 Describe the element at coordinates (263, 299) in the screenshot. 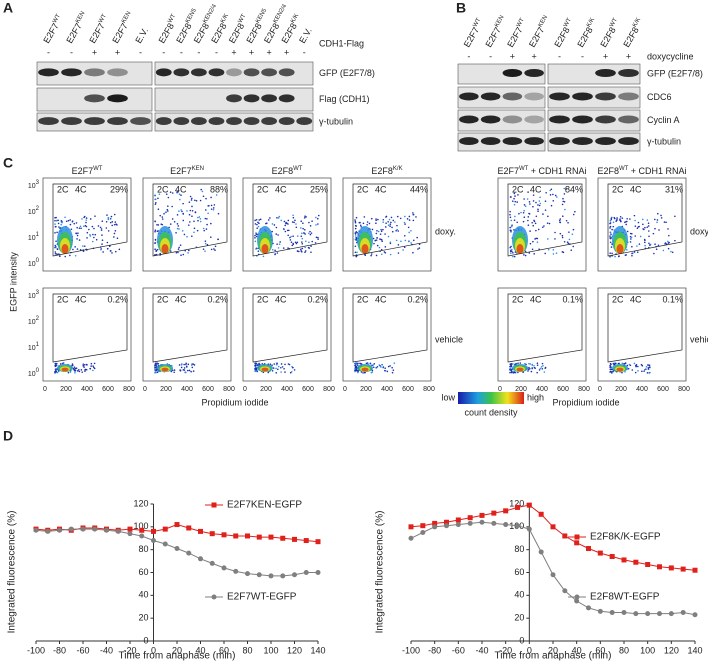

I see `gate-label: 2C` at that location.